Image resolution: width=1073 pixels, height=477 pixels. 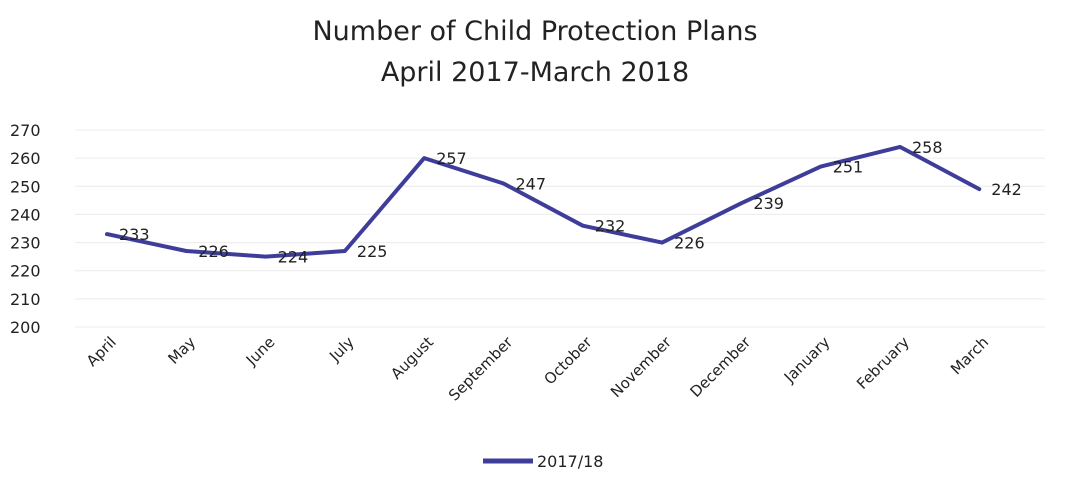 What do you see at coordinates (481, 369) in the screenshot?
I see `x-tick-label: September` at bounding box center [481, 369].